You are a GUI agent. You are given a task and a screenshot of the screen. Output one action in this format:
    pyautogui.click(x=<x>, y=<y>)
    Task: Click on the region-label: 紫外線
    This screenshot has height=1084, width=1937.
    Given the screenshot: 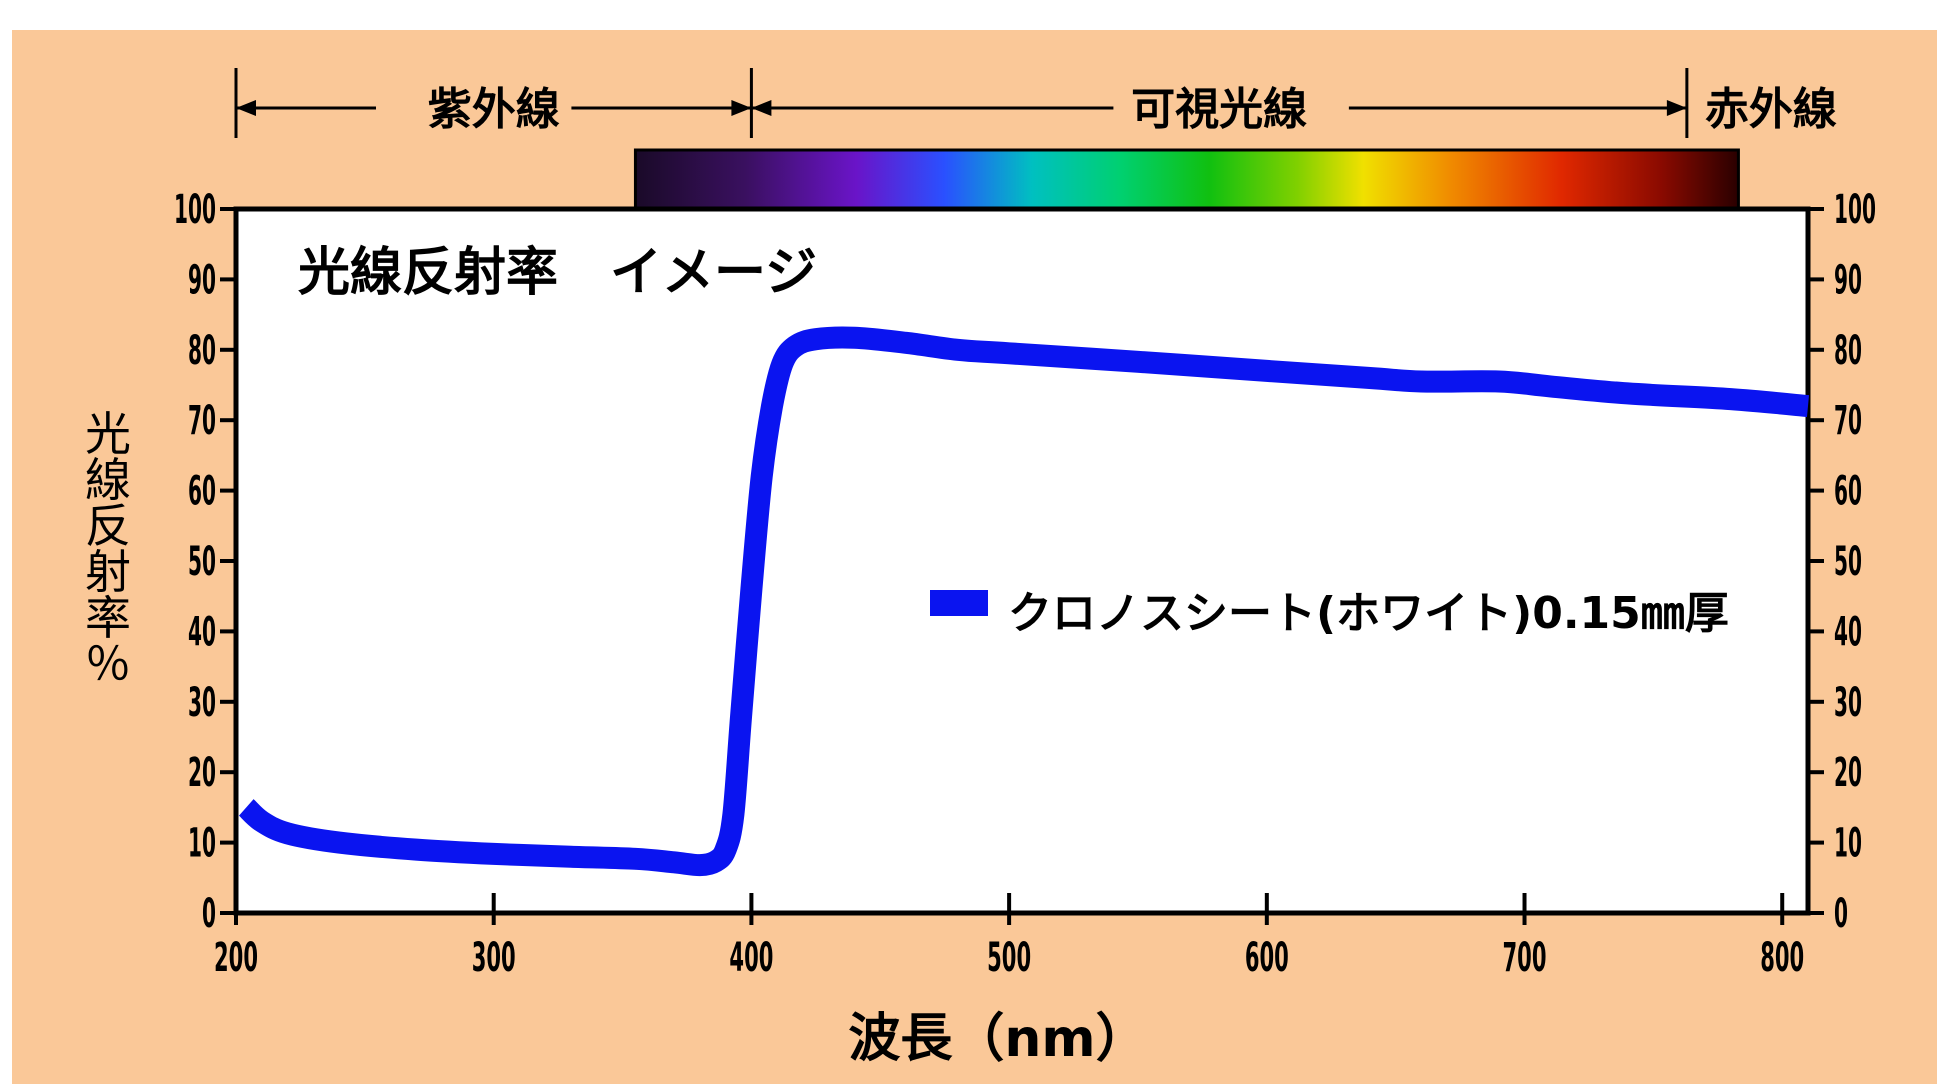 What is the action you would take?
    pyautogui.click(x=494, y=109)
    